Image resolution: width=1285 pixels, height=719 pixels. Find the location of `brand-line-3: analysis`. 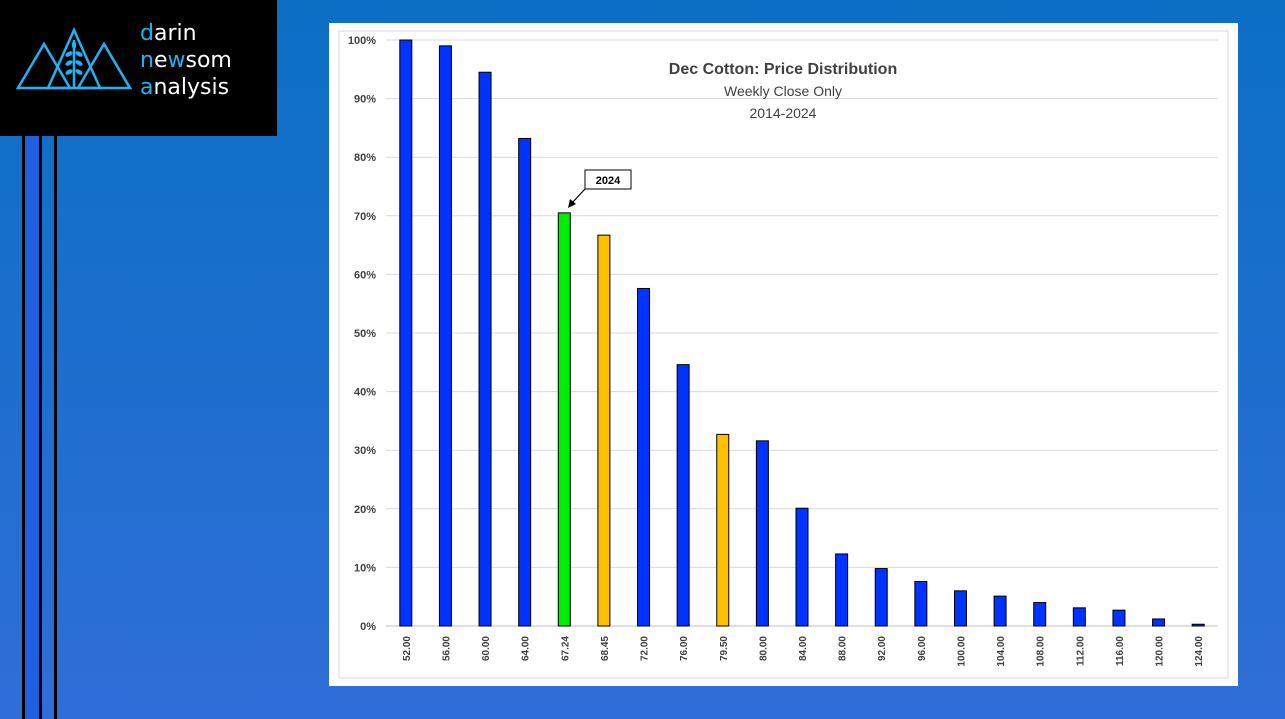

brand-line-3: analysis is located at coordinates (185, 87).